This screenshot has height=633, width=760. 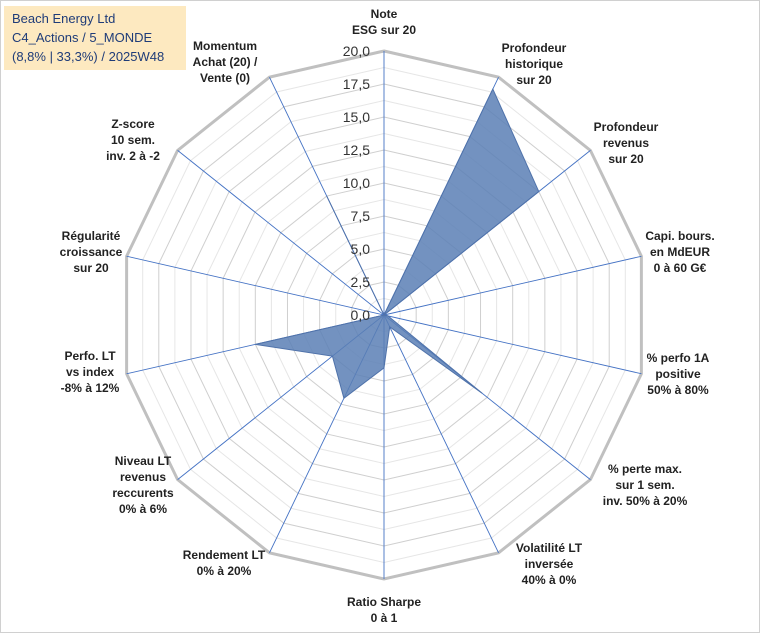 I want to click on axis-label: % perfo 1A positive 50% à 80%, so click(x=678, y=374).